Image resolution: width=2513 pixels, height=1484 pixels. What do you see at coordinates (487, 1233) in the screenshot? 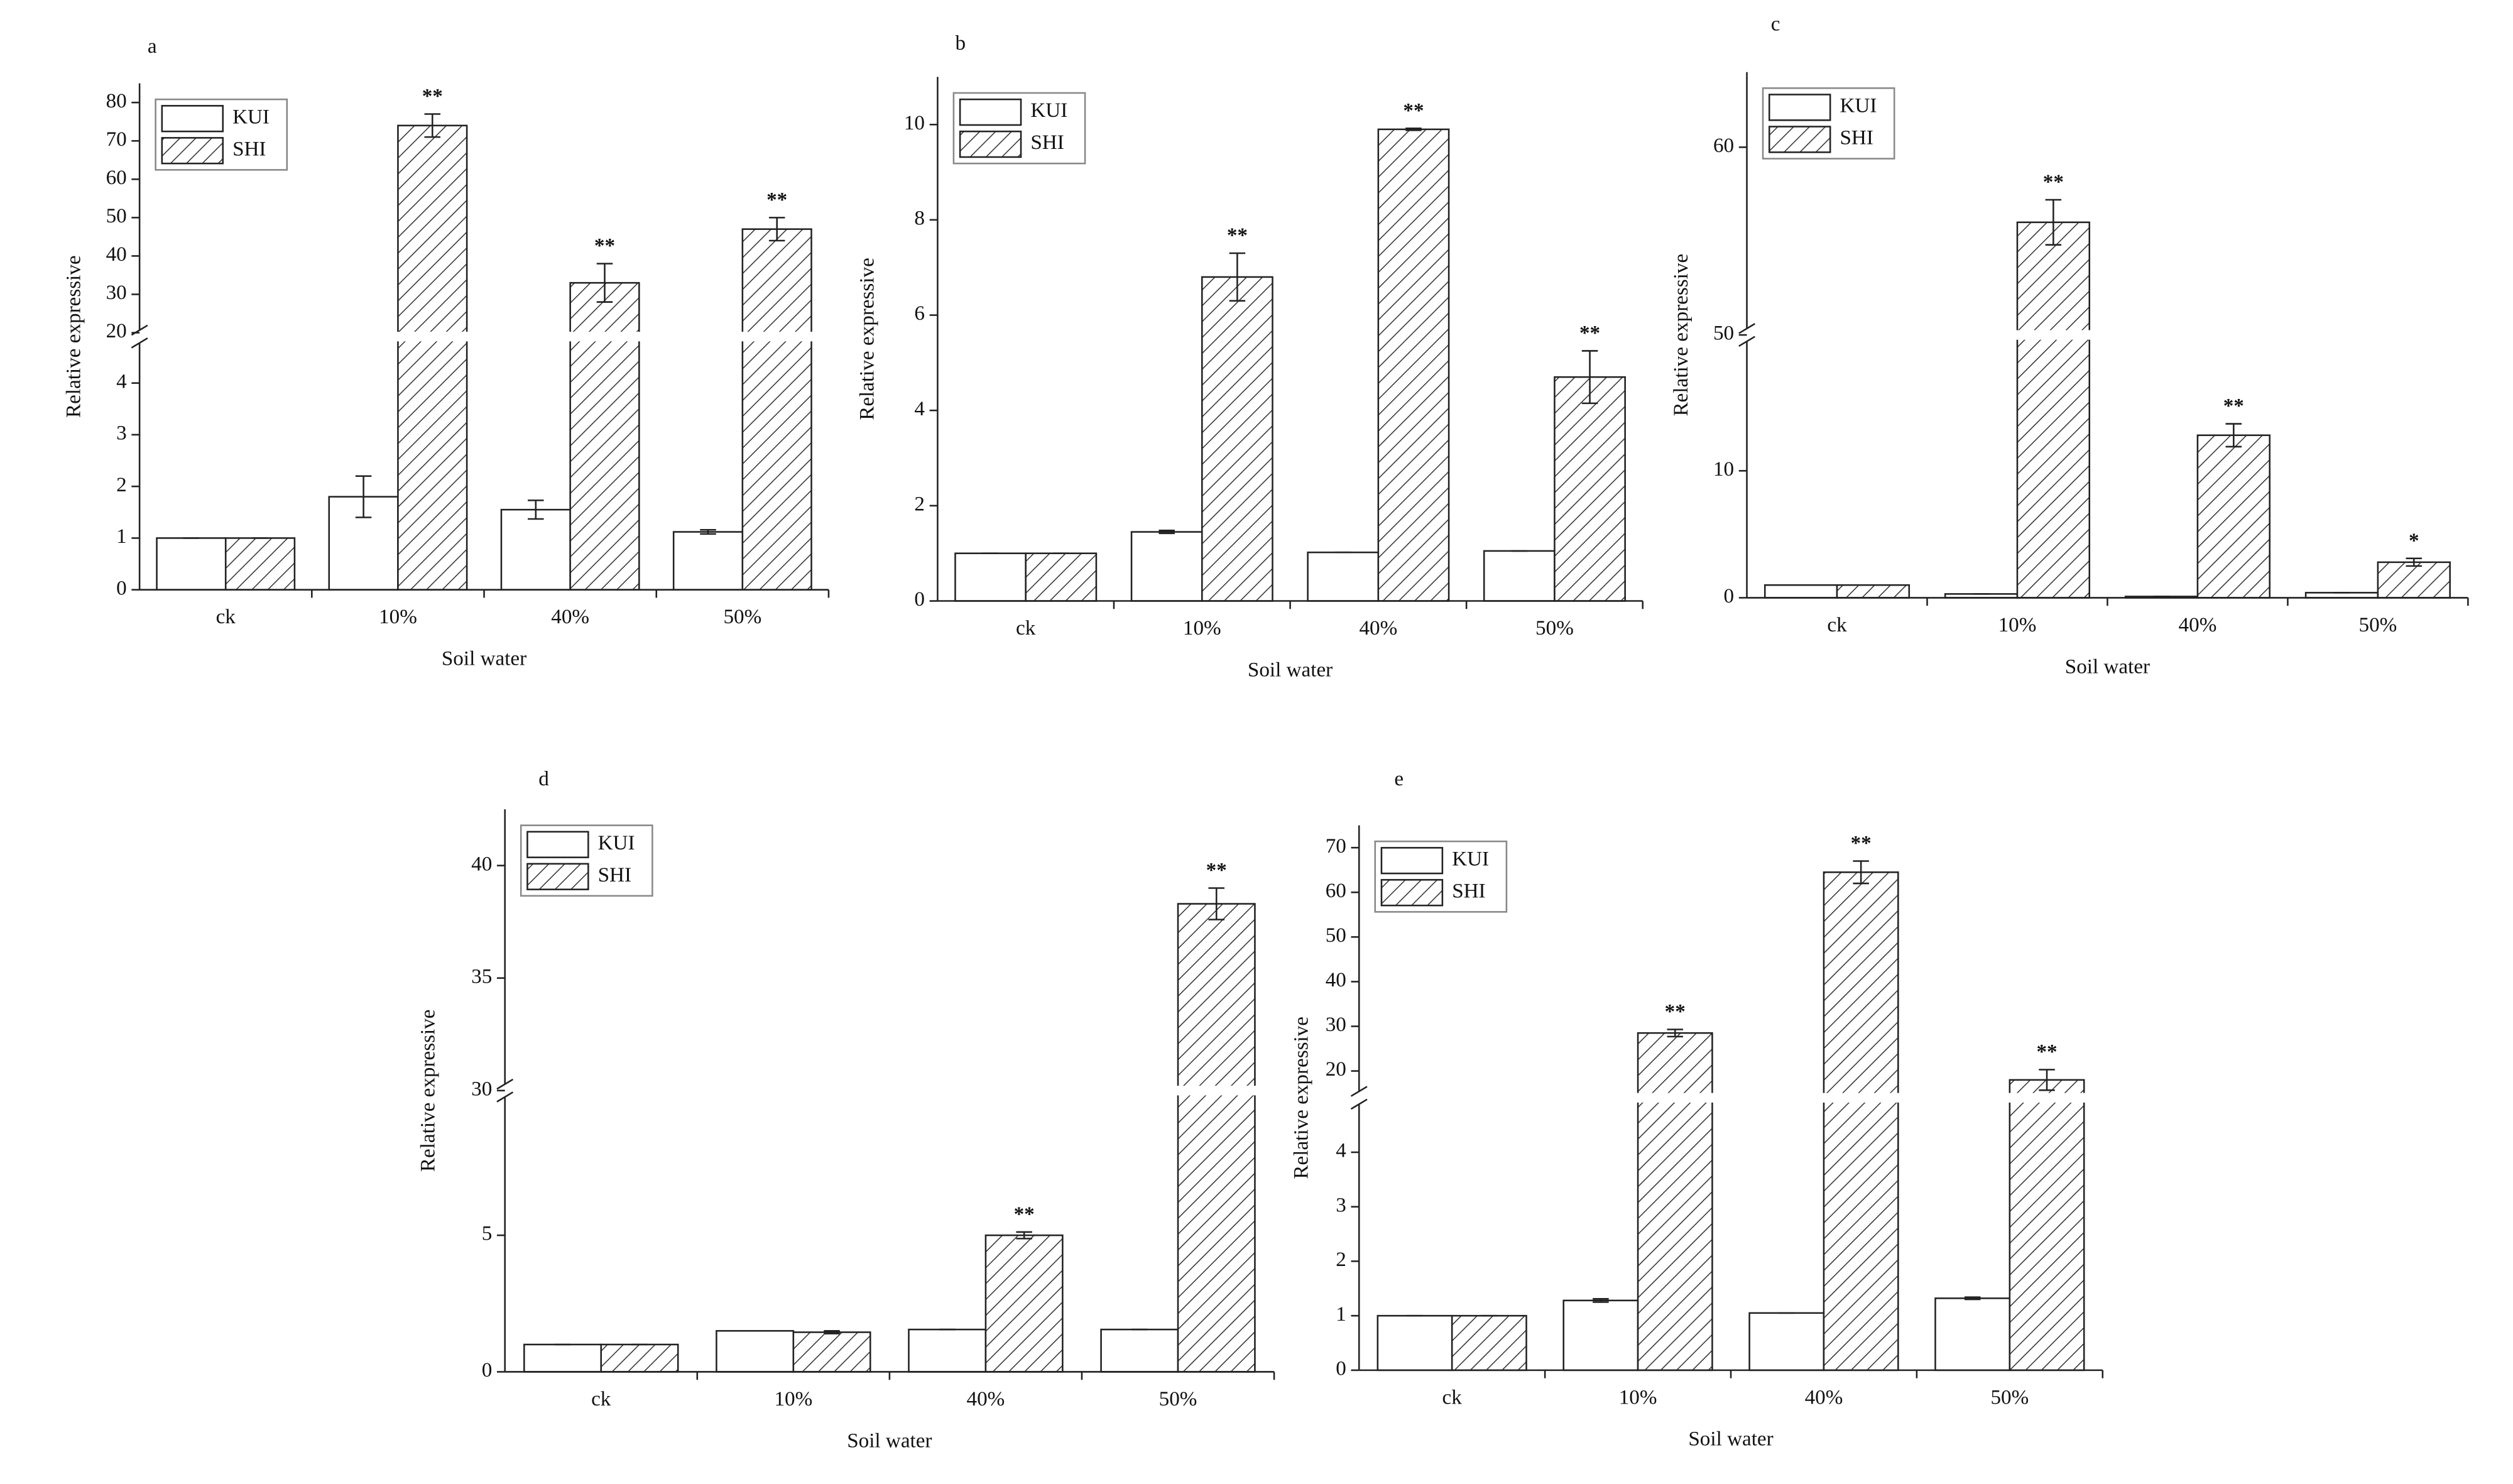
I see `y-tick-label: 5` at bounding box center [487, 1233].